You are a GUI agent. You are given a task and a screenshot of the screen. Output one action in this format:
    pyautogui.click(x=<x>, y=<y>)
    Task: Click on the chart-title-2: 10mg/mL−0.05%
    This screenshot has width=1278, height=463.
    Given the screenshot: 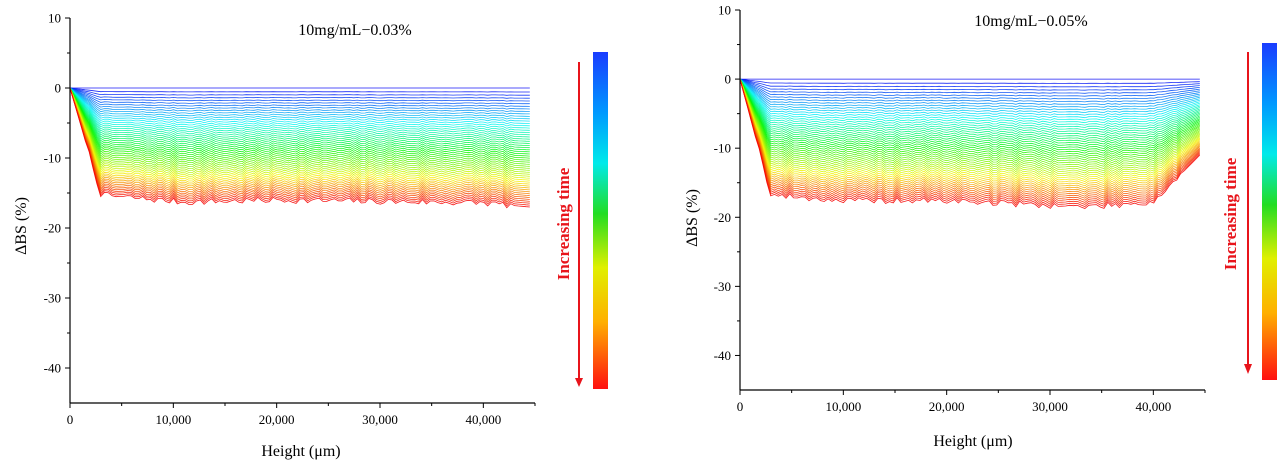 What is the action you would take?
    pyautogui.click(x=1030, y=21)
    